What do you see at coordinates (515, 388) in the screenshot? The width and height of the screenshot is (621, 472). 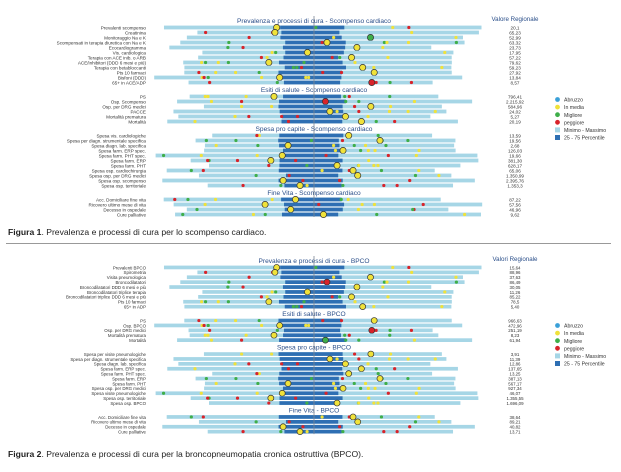 I see `regional-value: 927,34` at bounding box center [515, 388].